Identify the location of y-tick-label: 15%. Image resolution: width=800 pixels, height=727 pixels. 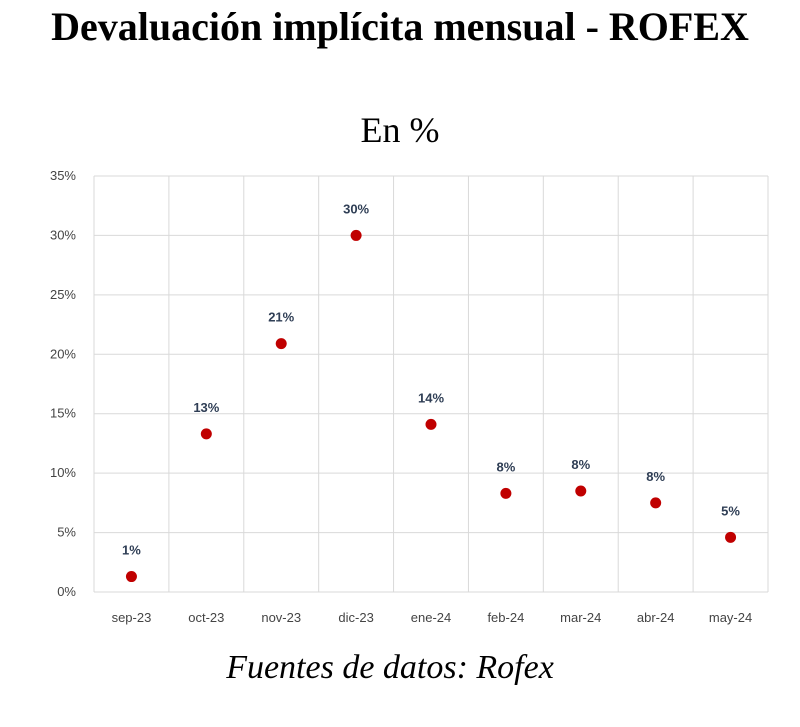
(63, 413).